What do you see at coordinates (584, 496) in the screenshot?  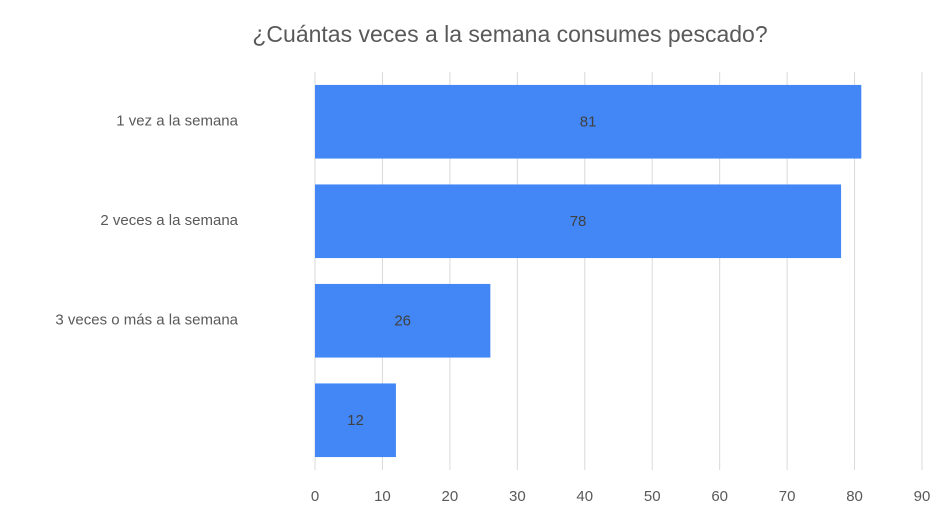 I see `x-tick-label: 40` at bounding box center [584, 496].